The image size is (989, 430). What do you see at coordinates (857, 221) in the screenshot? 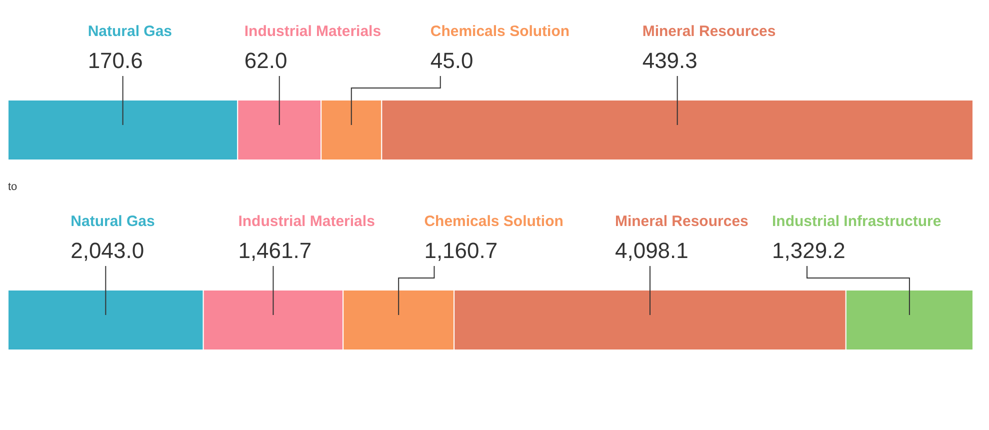
I see `text: Industrial Infrastructure` at bounding box center [857, 221].